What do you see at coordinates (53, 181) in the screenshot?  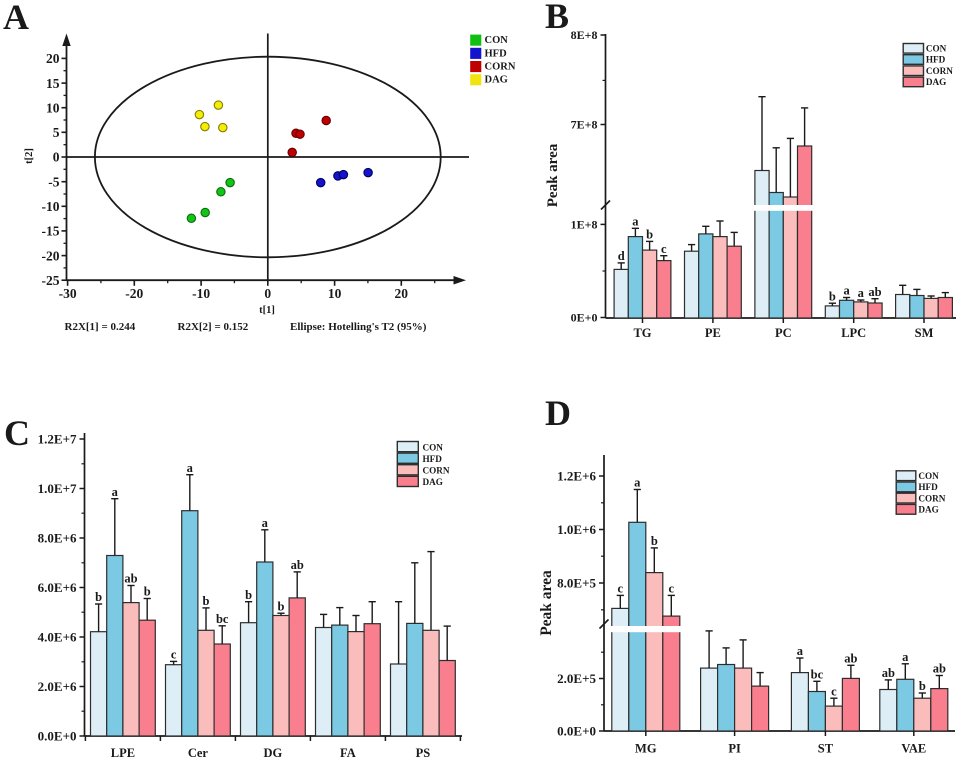 I see `svg-text: -5` at bounding box center [53, 181].